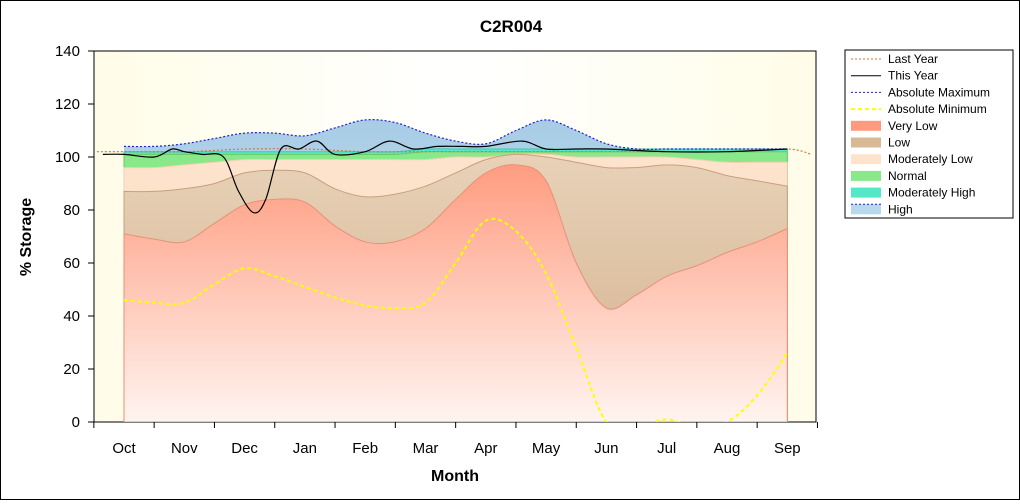 This screenshot has height=504, width=1020. Describe the element at coordinates (546, 448) in the screenshot. I see `x-tick-label: May` at that location.